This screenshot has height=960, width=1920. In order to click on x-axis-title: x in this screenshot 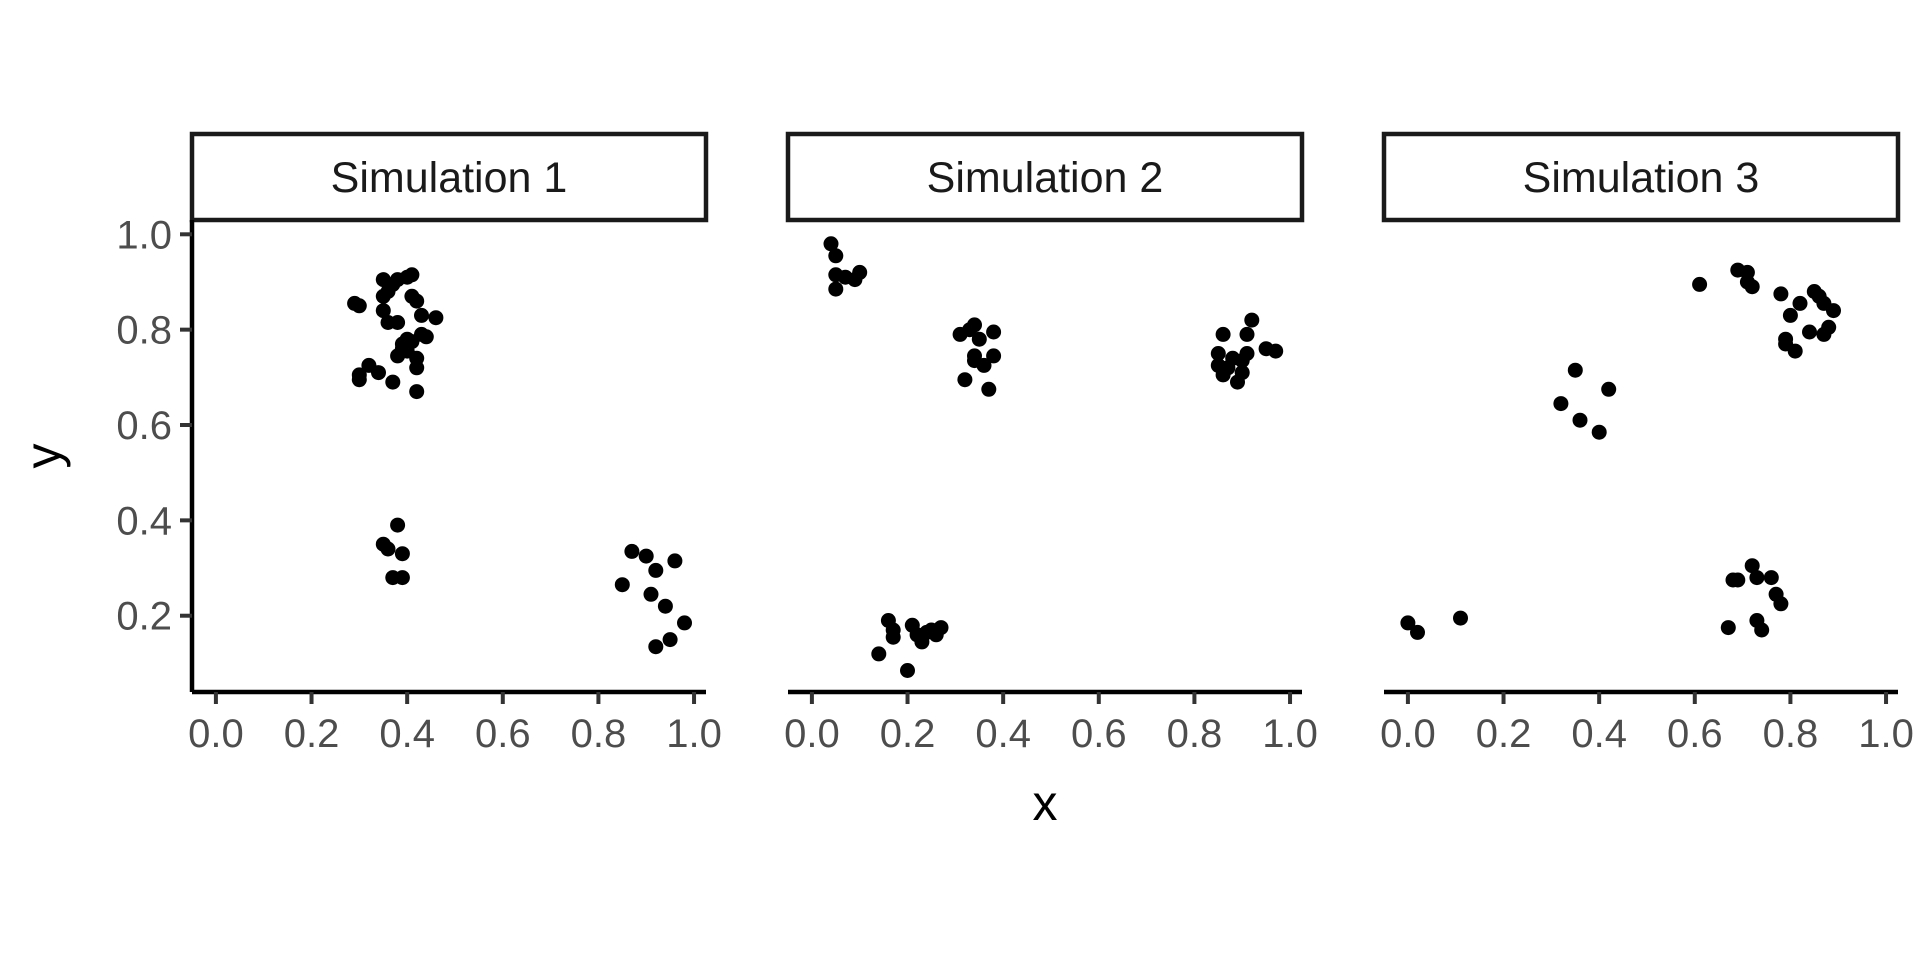, I will do `click(1045, 803)`.